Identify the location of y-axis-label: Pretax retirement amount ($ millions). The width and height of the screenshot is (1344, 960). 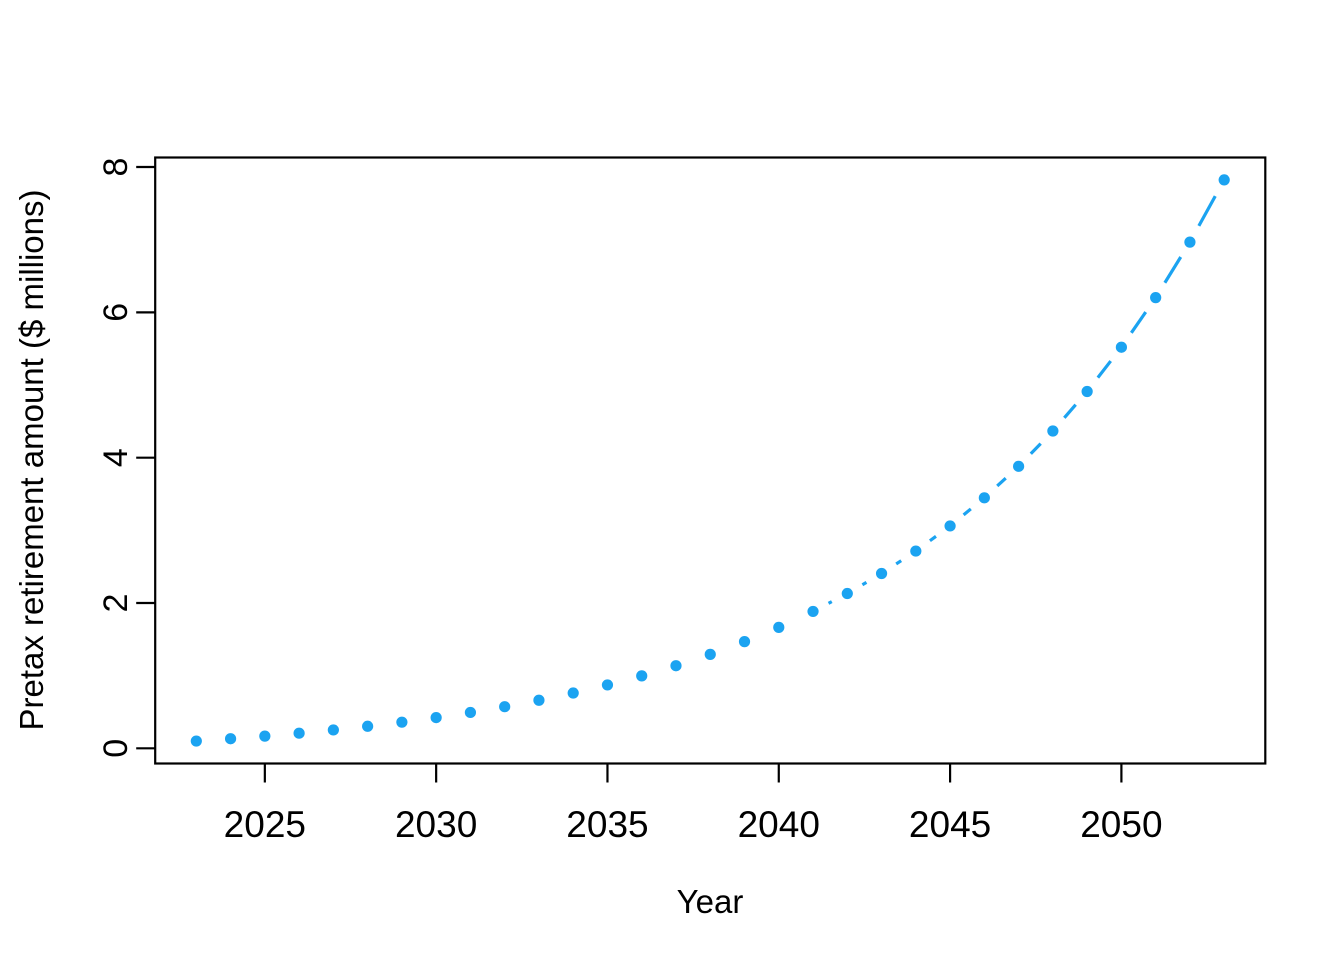
(31, 459).